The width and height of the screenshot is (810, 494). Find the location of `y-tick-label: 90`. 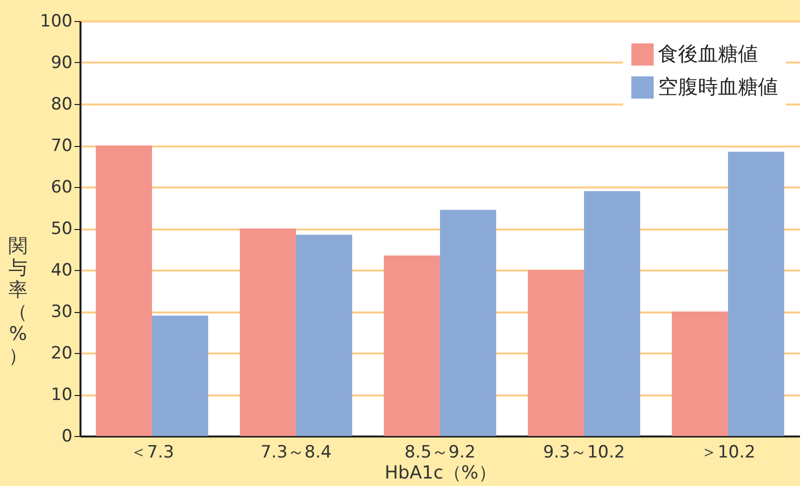

y-tick-label: 90 is located at coordinates (61, 63).